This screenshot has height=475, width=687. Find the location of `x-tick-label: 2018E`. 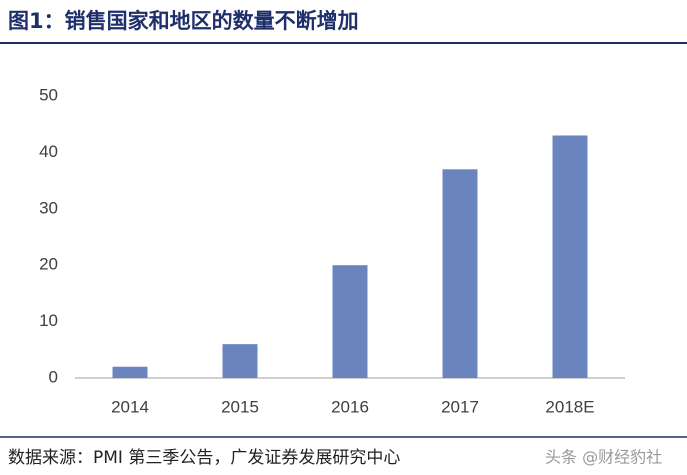

x-tick-label: 2018E is located at coordinates (569, 406).